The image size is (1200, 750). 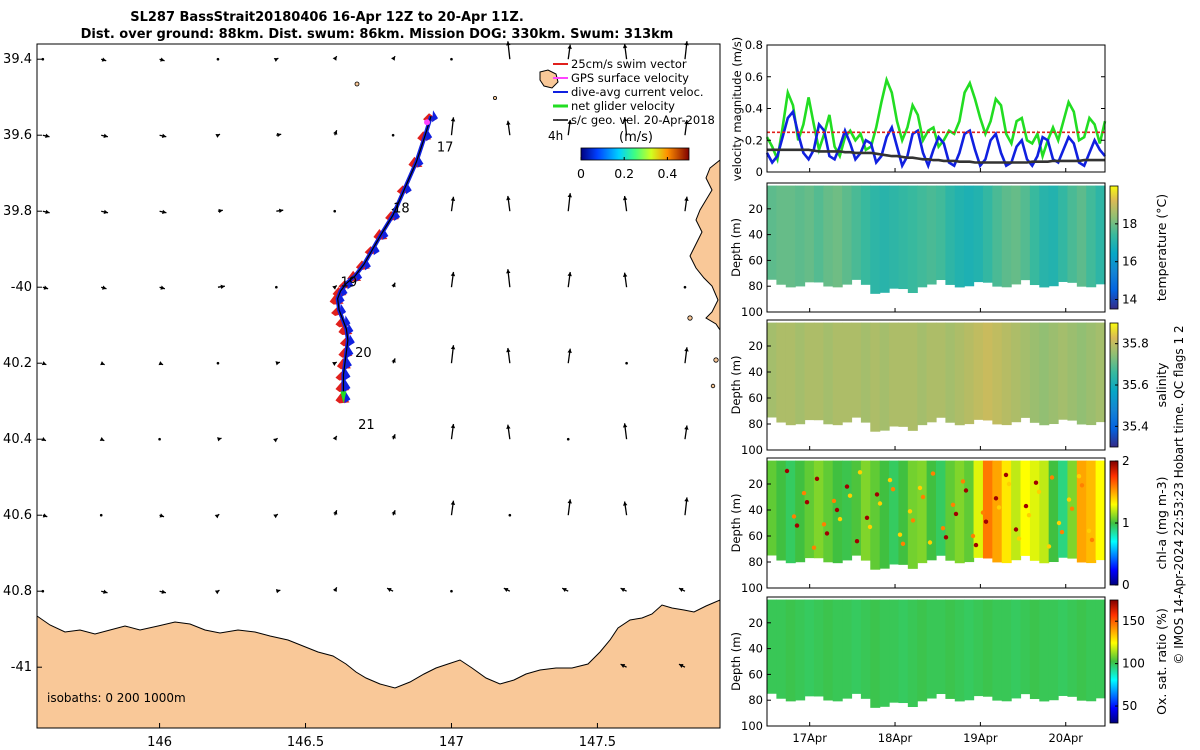 What do you see at coordinates (637, 92) in the screenshot?
I see `legend-label-current: dive-avg current veloc.` at bounding box center [637, 92].